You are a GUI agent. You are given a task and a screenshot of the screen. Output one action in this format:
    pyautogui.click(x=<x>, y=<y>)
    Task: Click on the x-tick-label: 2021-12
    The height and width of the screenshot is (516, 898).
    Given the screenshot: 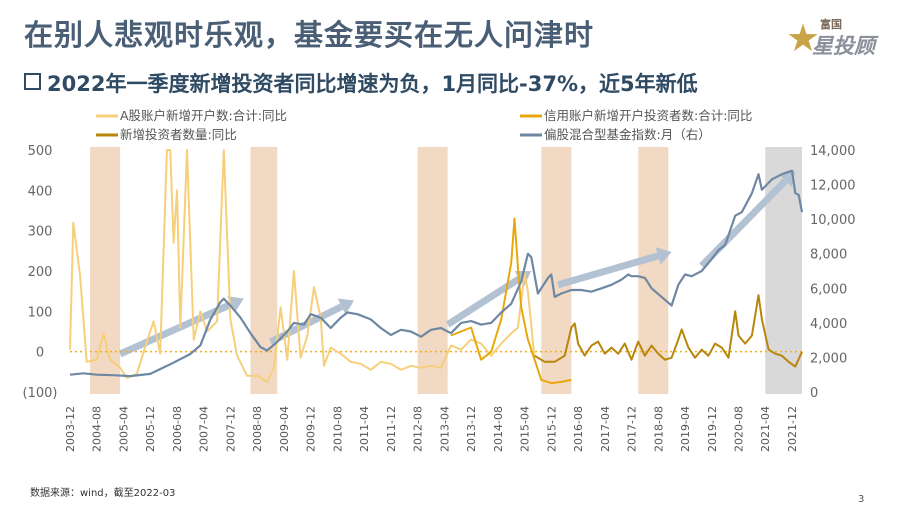 What is the action you would take?
    pyautogui.click(x=792, y=429)
    